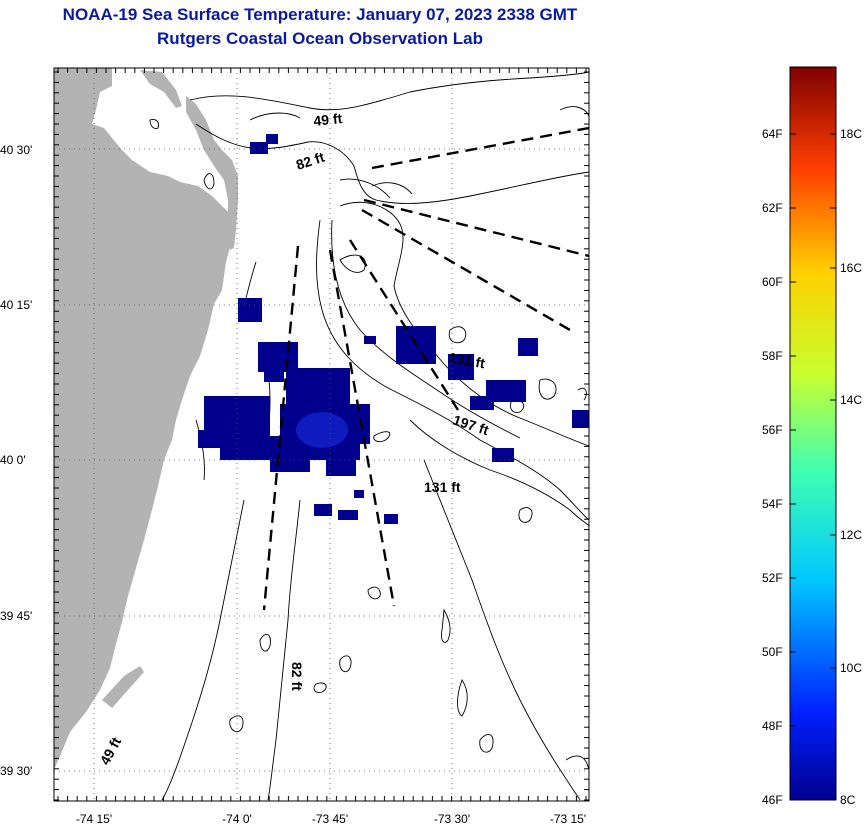 Image resolution: width=864 pixels, height=832 pixels. Describe the element at coordinates (772, 356) in the screenshot. I see `colorbar-label-58f: 58F` at that location.